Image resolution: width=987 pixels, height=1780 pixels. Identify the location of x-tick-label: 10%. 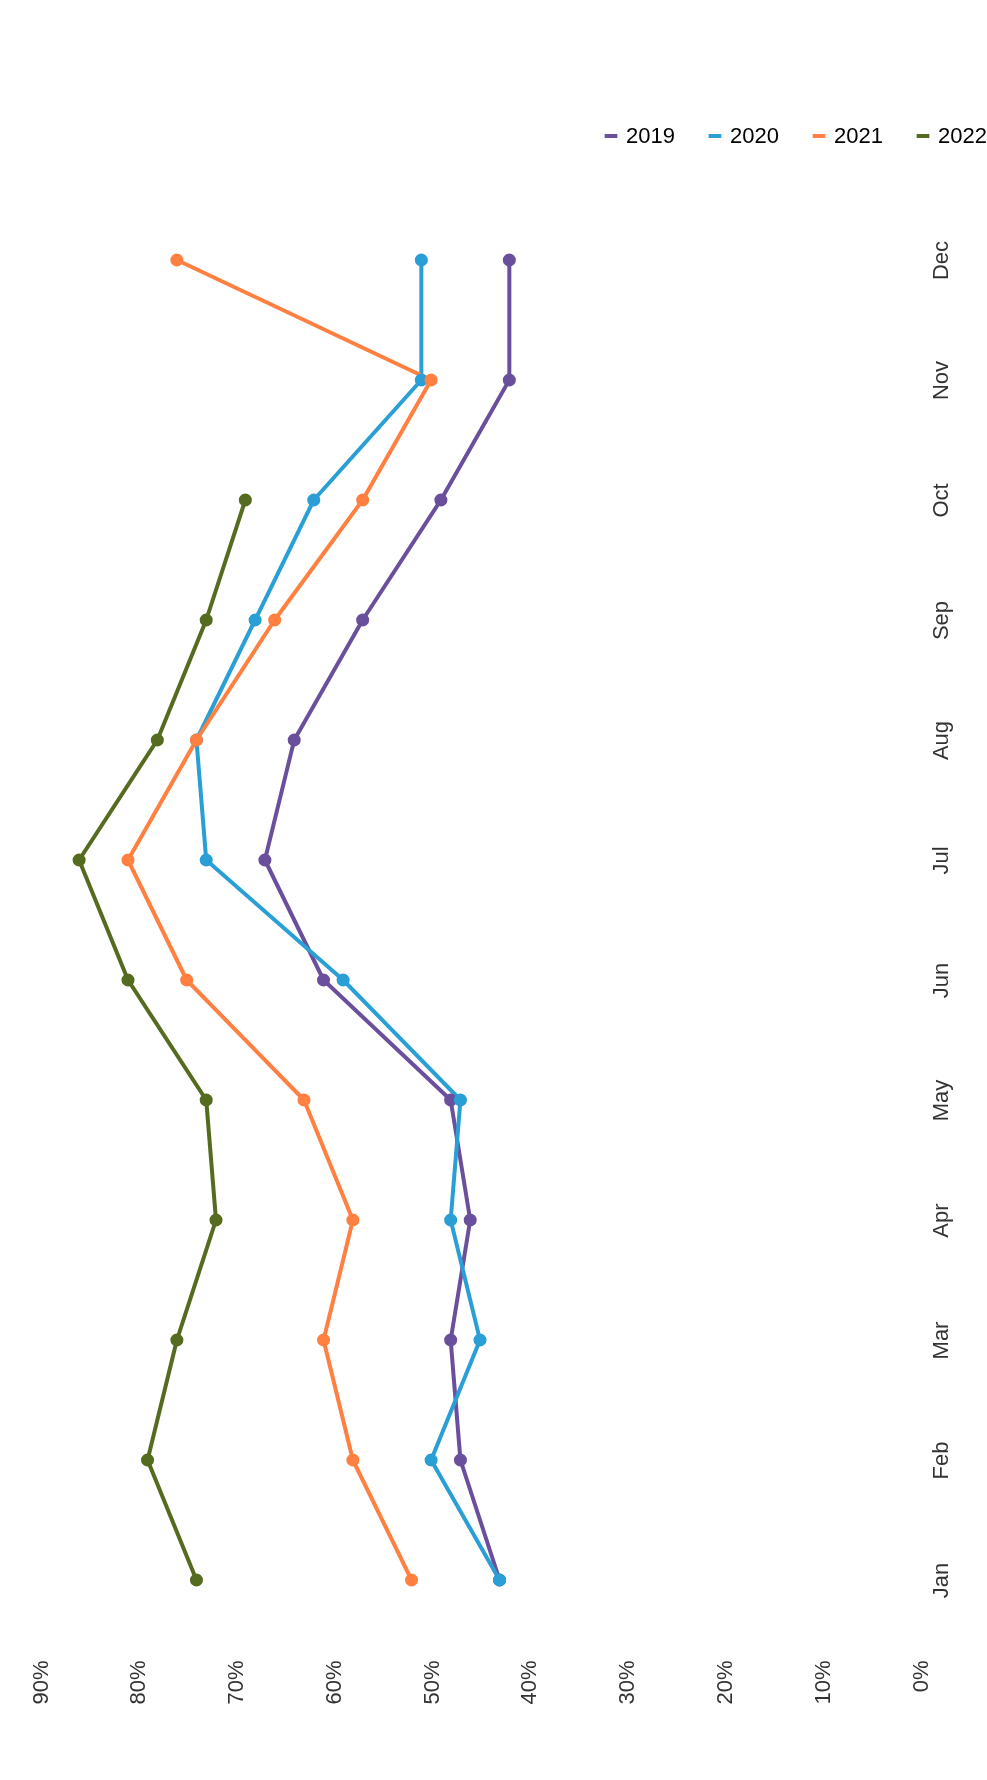
(822, 1682).